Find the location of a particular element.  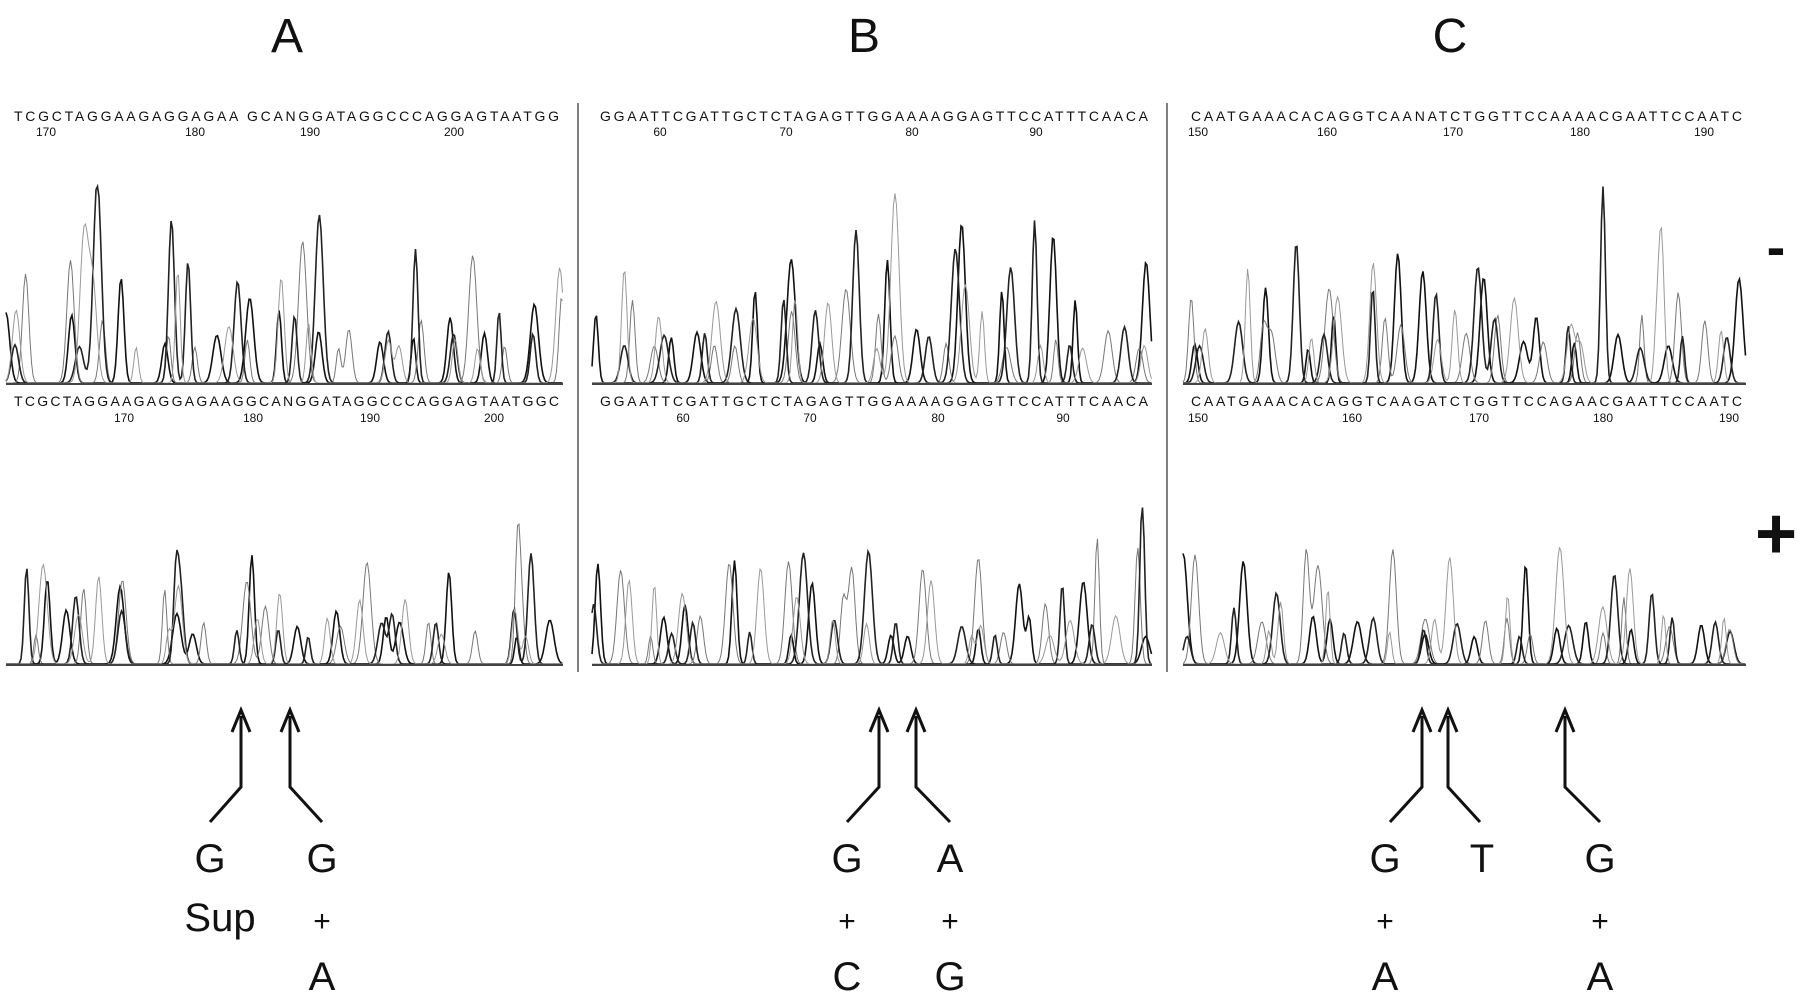

condition-label: - is located at coordinates (1776, 246).